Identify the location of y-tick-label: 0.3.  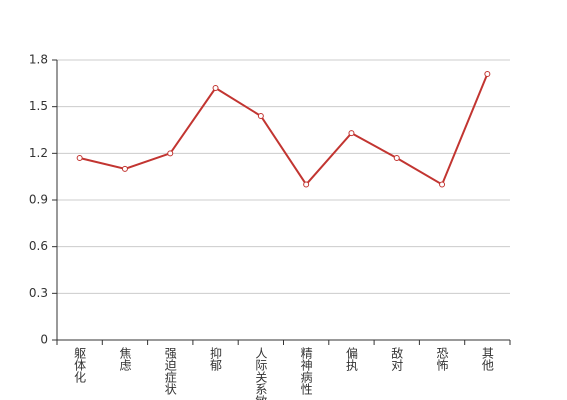
(38, 293).